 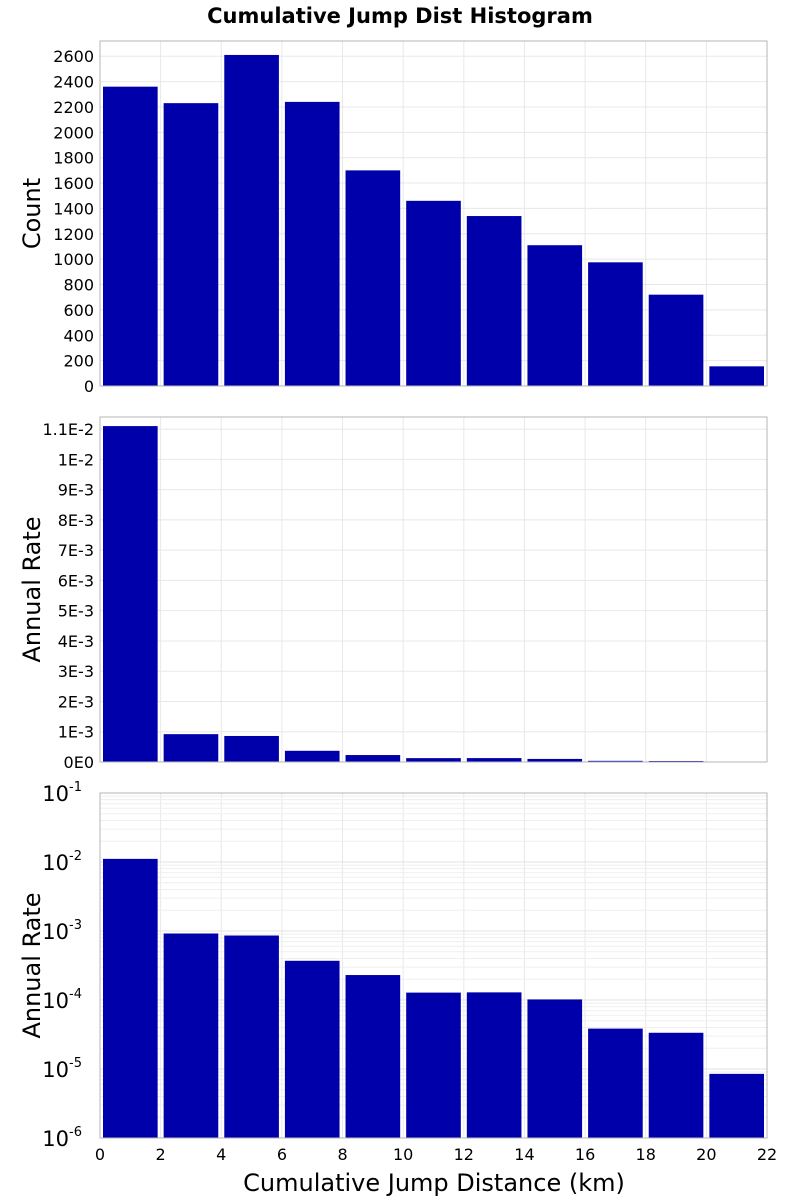 I want to click on x-tick-label: 2, so click(x=161, y=1154).